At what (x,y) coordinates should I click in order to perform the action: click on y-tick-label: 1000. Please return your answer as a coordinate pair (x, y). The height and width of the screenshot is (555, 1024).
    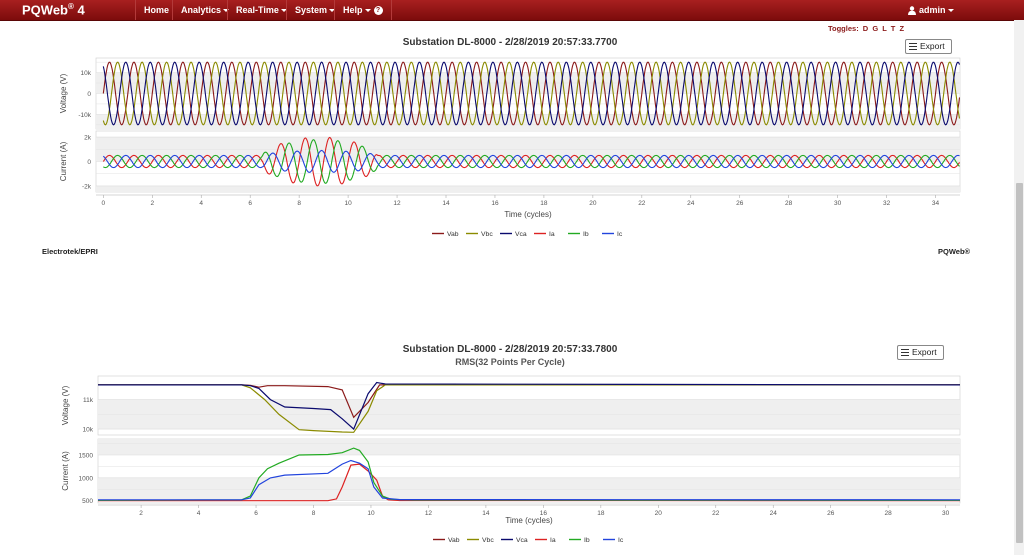
    Looking at the image, I should click on (86, 478).